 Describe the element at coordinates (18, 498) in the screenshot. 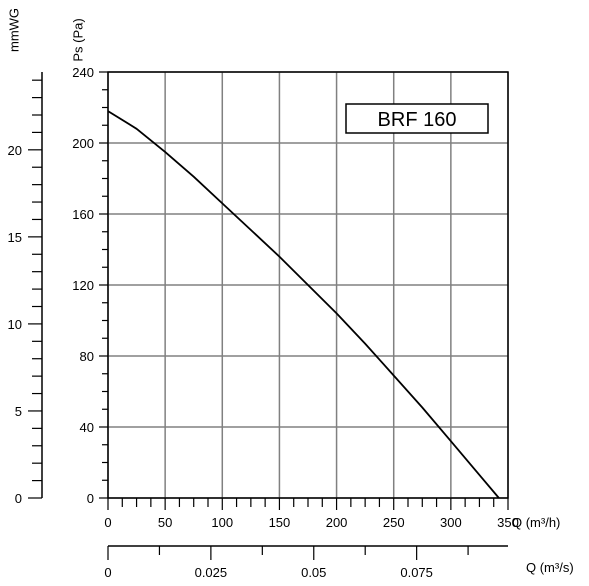

I see `y2-tick-label: 0` at that location.